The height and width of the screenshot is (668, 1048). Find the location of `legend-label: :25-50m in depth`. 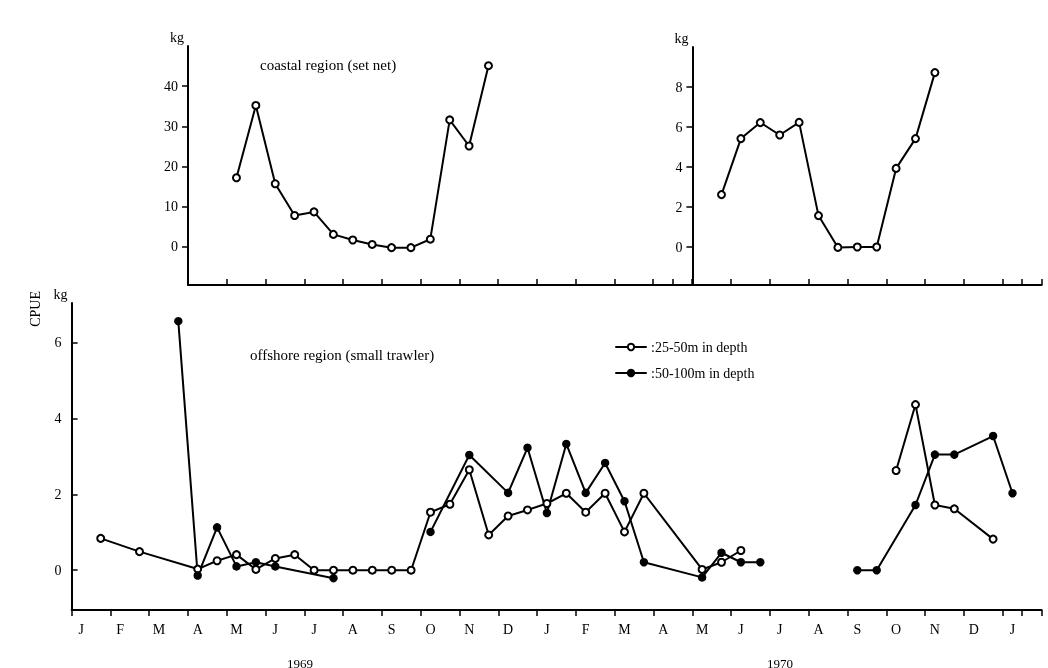

legend-label: :25-50m in depth is located at coordinates (699, 347).